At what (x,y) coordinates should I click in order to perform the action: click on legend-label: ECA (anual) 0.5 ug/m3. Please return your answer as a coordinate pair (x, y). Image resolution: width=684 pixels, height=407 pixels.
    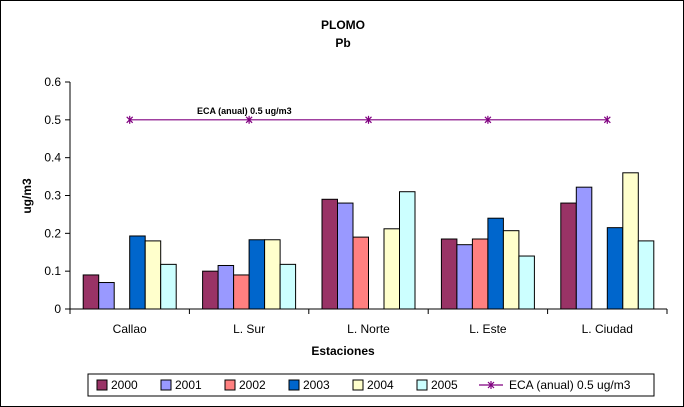
    Looking at the image, I should click on (570, 385).